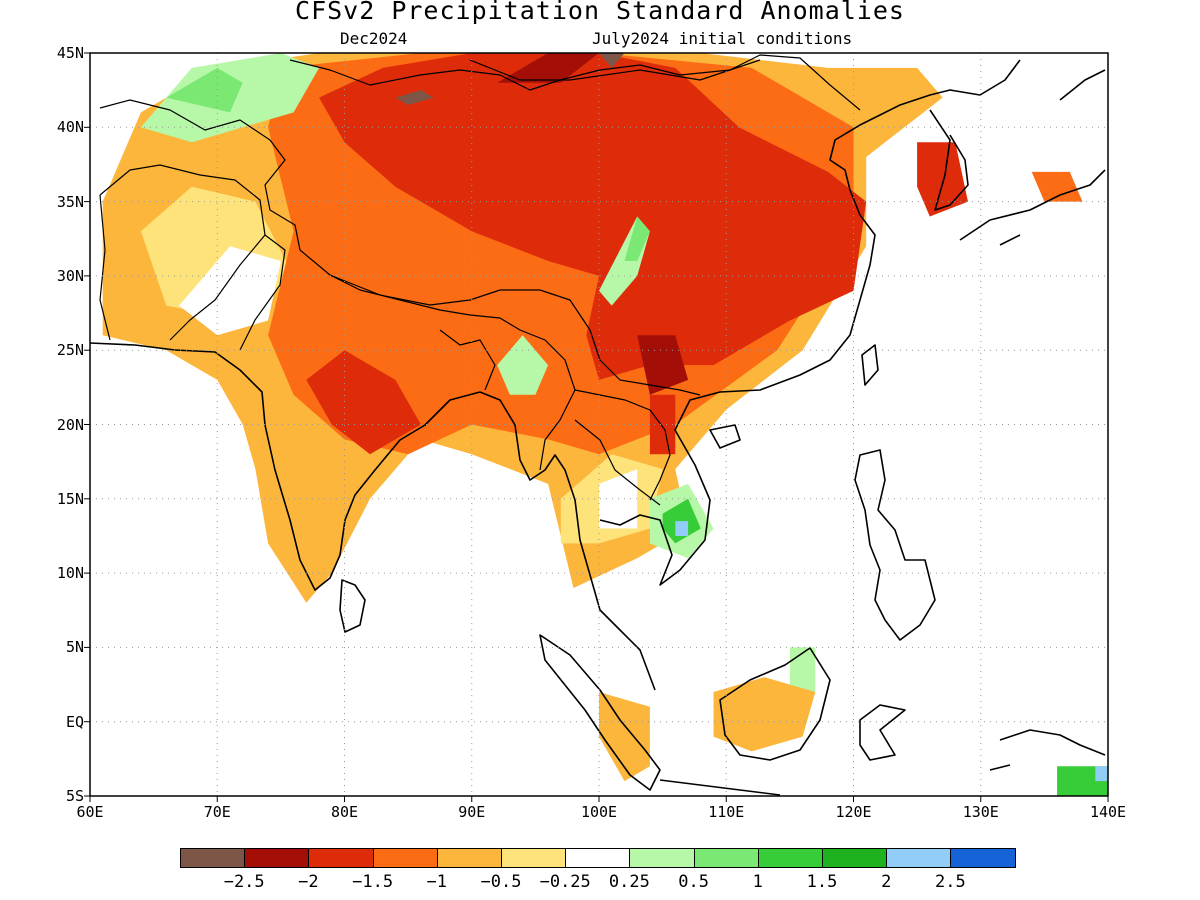 The width and height of the screenshot is (1200, 900). I want to click on colorbar-label: 1, so click(757, 882).